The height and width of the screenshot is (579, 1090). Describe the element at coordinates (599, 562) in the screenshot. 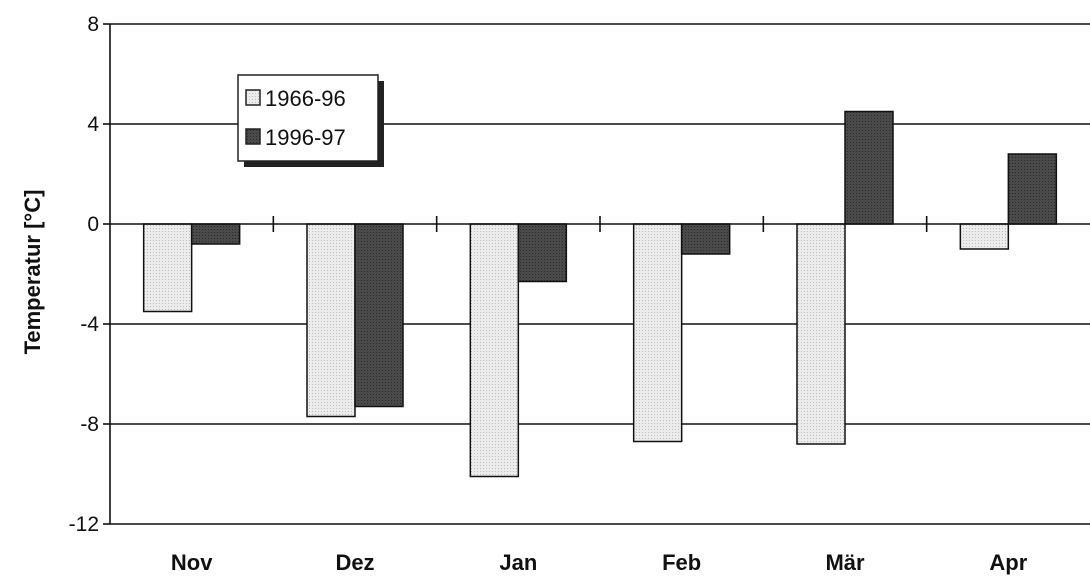

I see `x-axis-labels: Nov Dez Jan Feb Mär Apr` at that location.